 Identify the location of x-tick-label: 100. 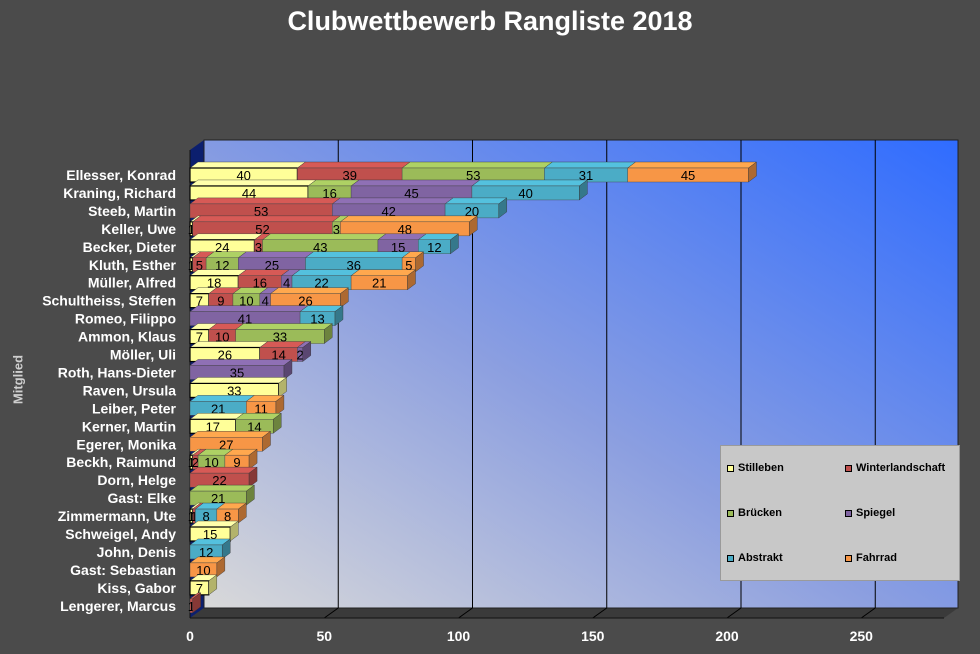
(459, 636).